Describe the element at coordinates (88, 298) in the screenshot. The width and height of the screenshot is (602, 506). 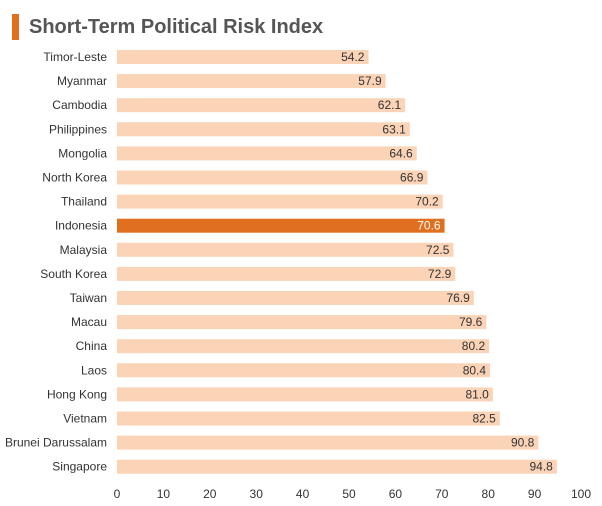
I see `category-label: Taiwan` at that location.